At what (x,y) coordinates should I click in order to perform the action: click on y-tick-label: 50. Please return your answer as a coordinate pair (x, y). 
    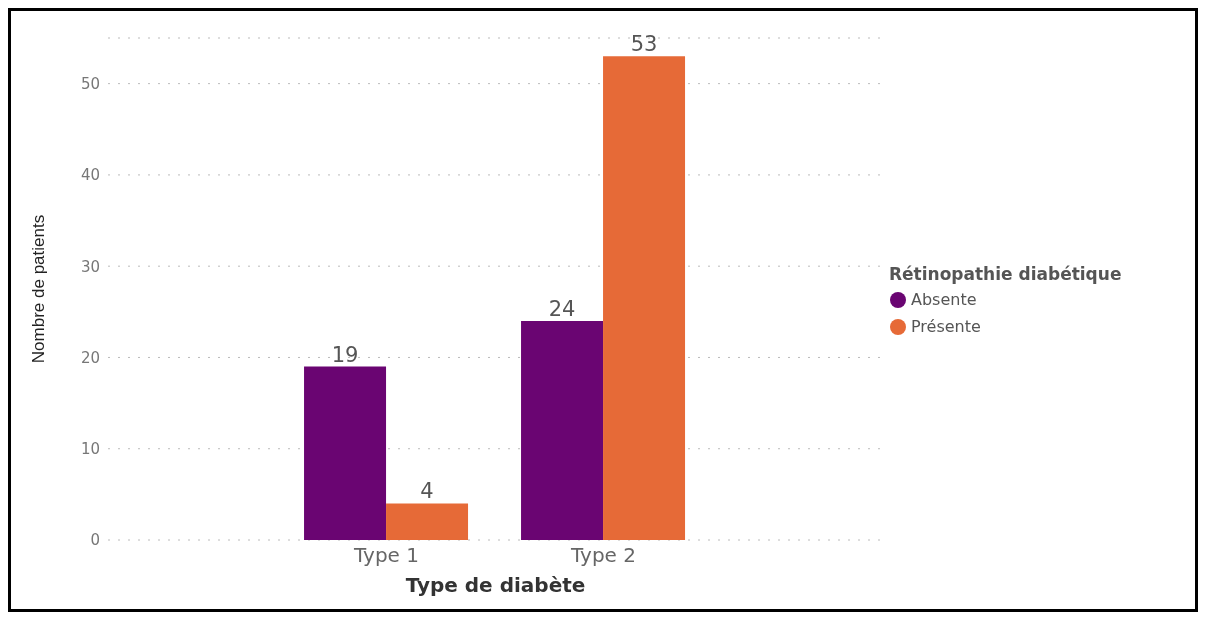
    Looking at the image, I should click on (90, 83).